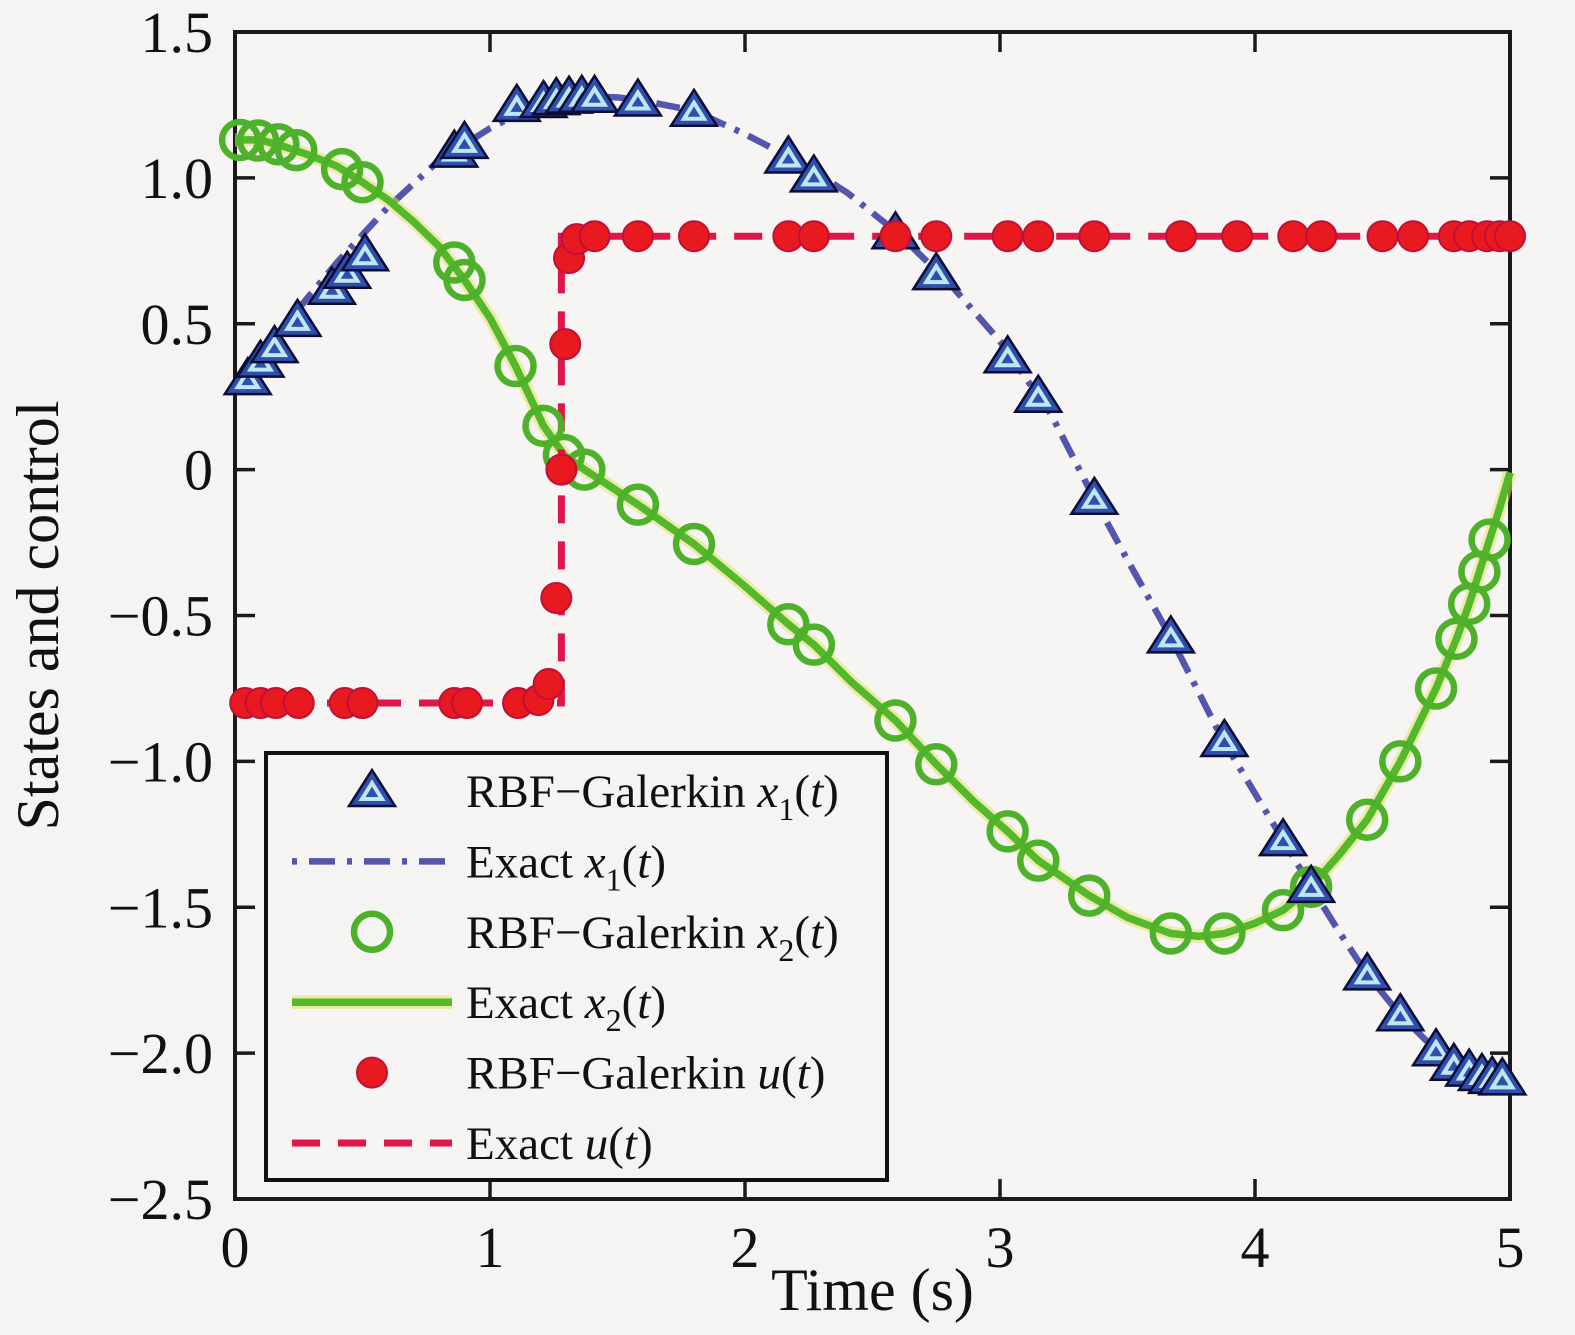  What do you see at coordinates (198, 470) in the screenshot?
I see `y-tick-label: 0` at bounding box center [198, 470].